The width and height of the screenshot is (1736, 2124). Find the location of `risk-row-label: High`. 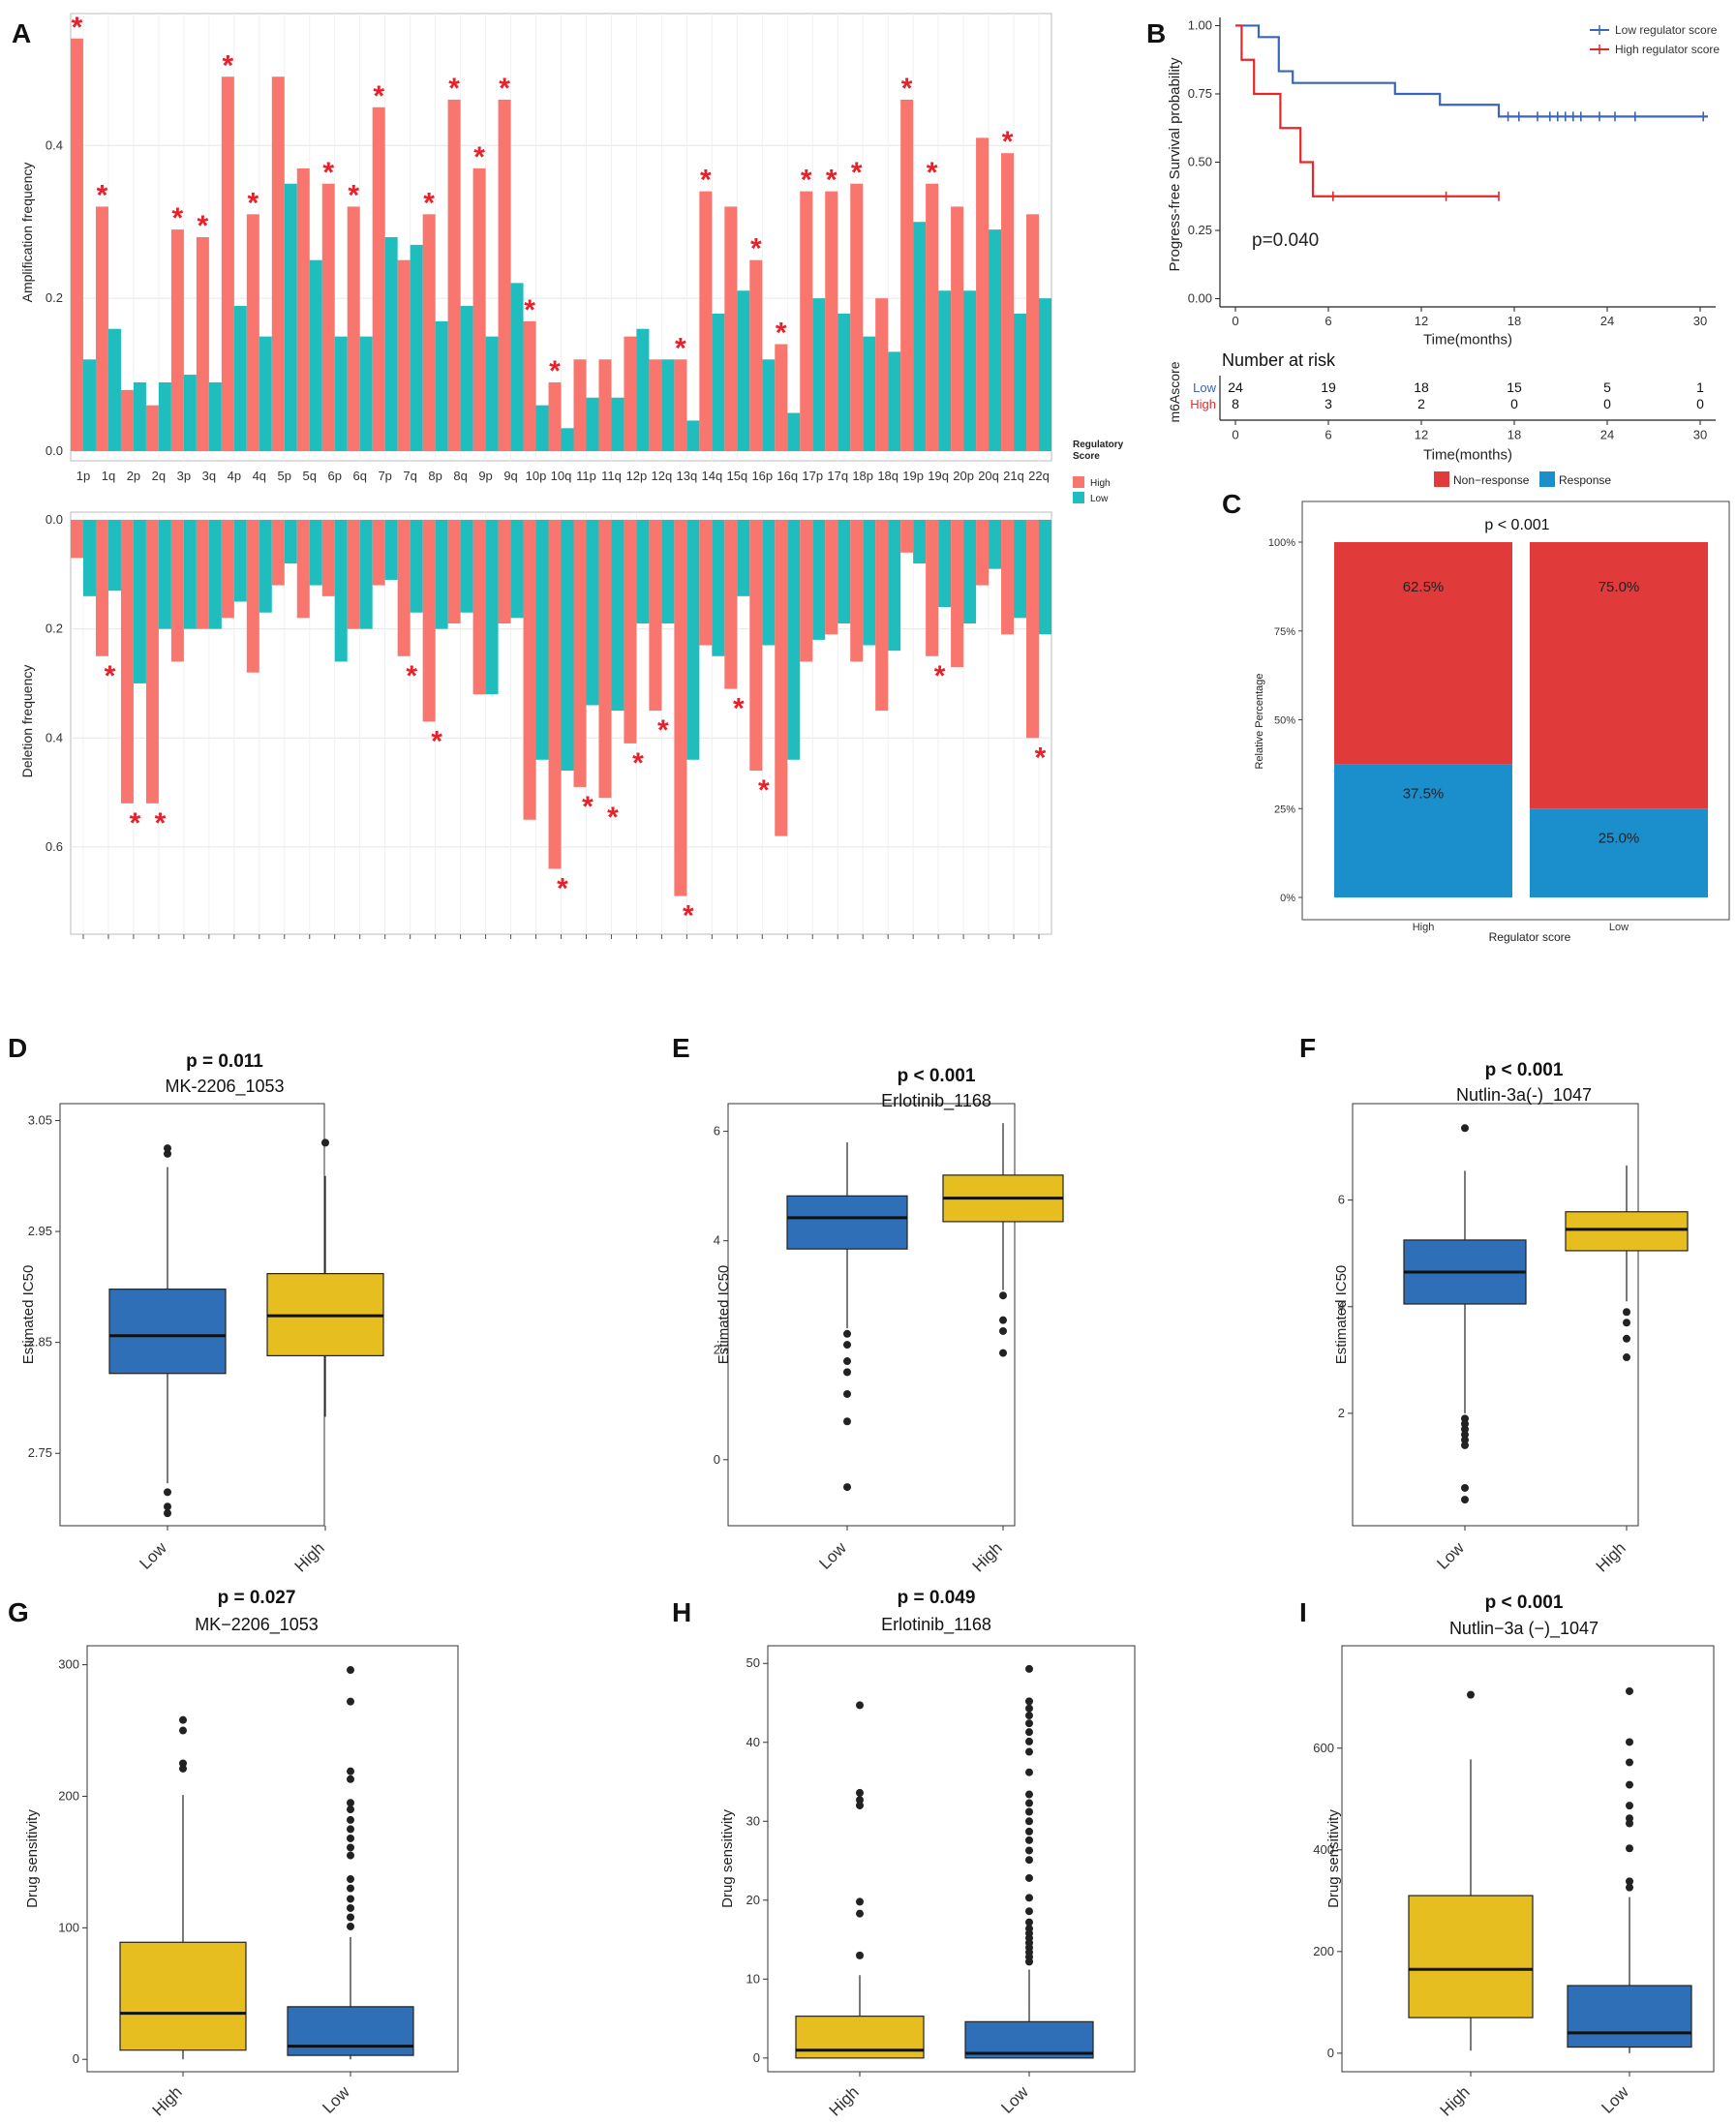

risk-row-label: High is located at coordinates (1203, 404).